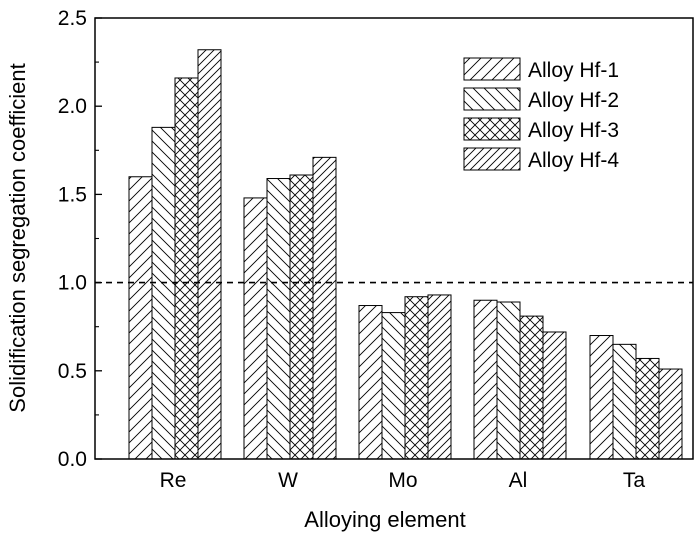 The image size is (700, 536). Describe the element at coordinates (384, 519) in the screenshot. I see `x-axis-title: Alloying element` at that location.